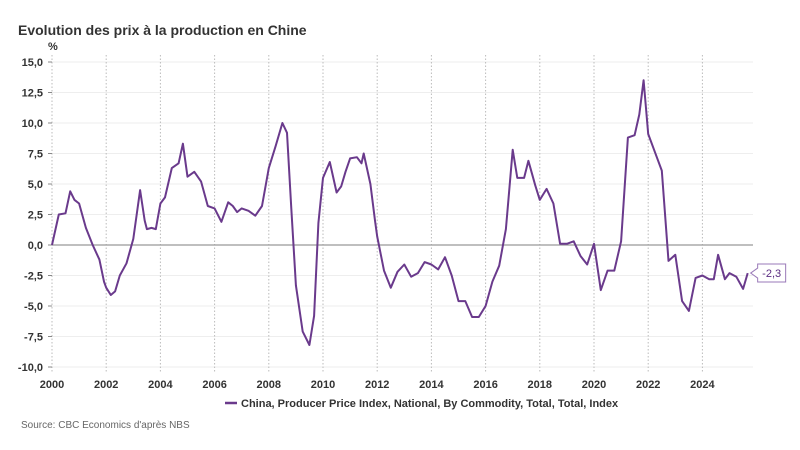 The height and width of the screenshot is (450, 800). Describe the element at coordinates (35, 185) in the screenshot. I see `y-tick-label: 5,0` at that location.